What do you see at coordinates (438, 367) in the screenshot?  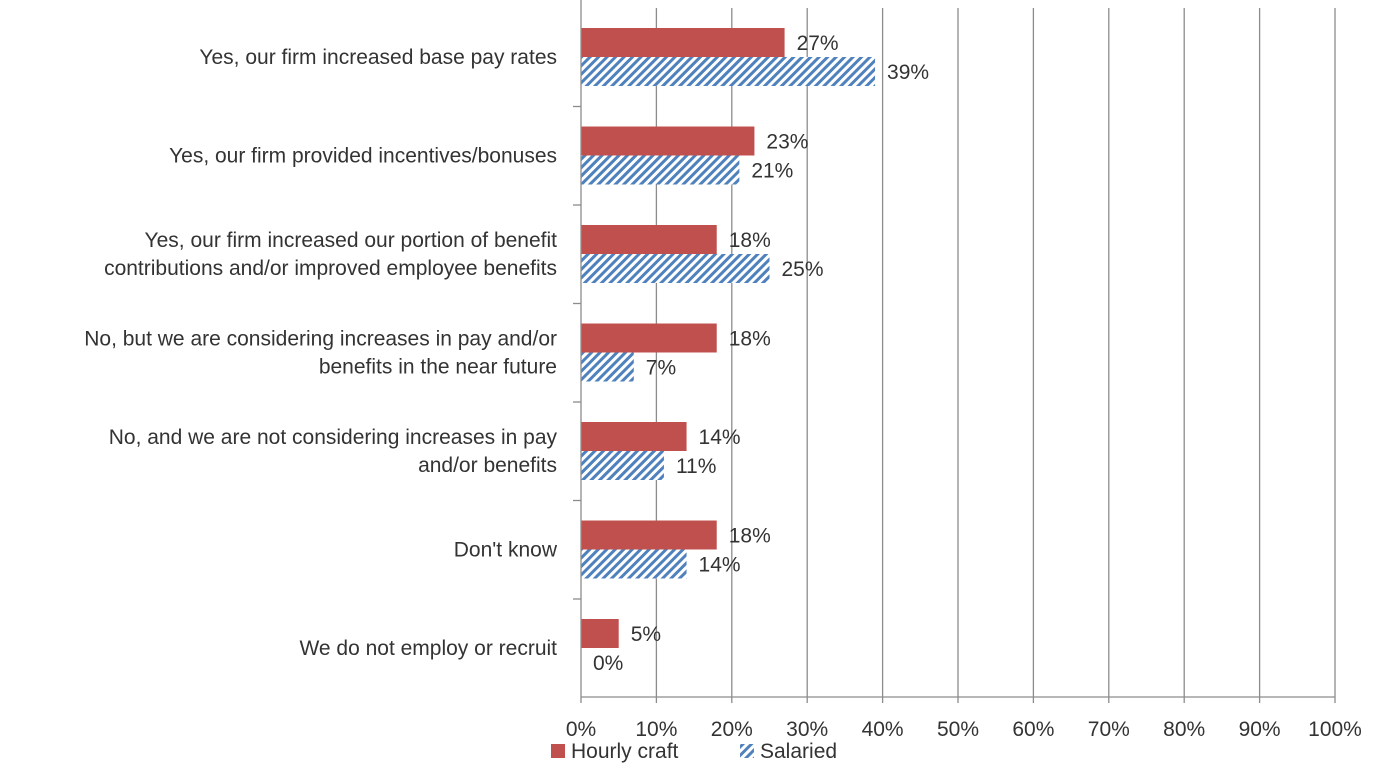 I see `category-label: benefits in the near future` at bounding box center [438, 367].